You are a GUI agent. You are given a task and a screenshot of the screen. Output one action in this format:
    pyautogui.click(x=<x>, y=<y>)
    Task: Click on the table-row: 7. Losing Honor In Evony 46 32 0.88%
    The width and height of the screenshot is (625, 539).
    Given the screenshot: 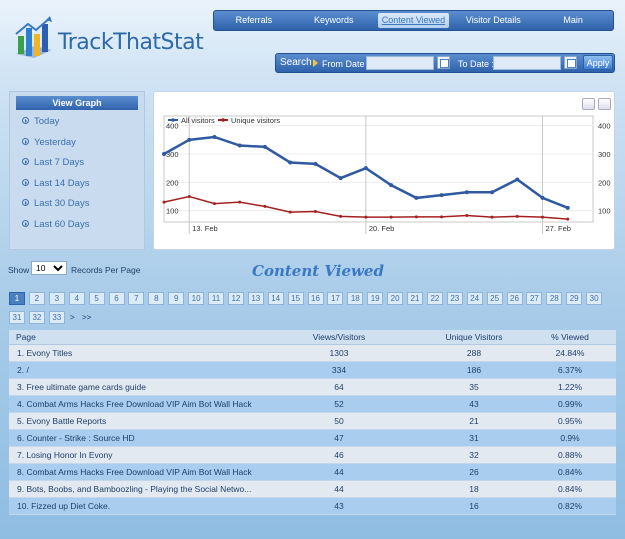 What is the action you would take?
    pyautogui.click(x=312, y=455)
    